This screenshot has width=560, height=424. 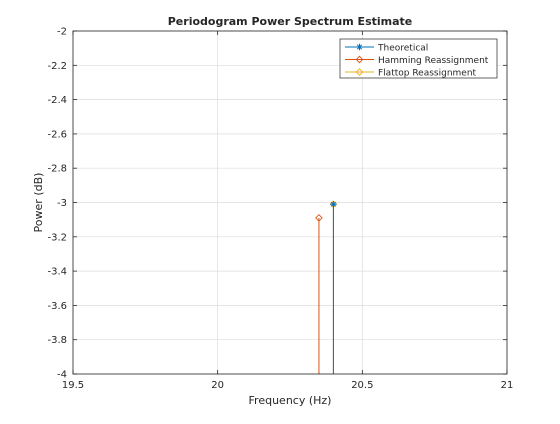 What do you see at coordinates (333, 287) in the screenshot?
I see `series-theoretical` at bounding box center [333, 287].